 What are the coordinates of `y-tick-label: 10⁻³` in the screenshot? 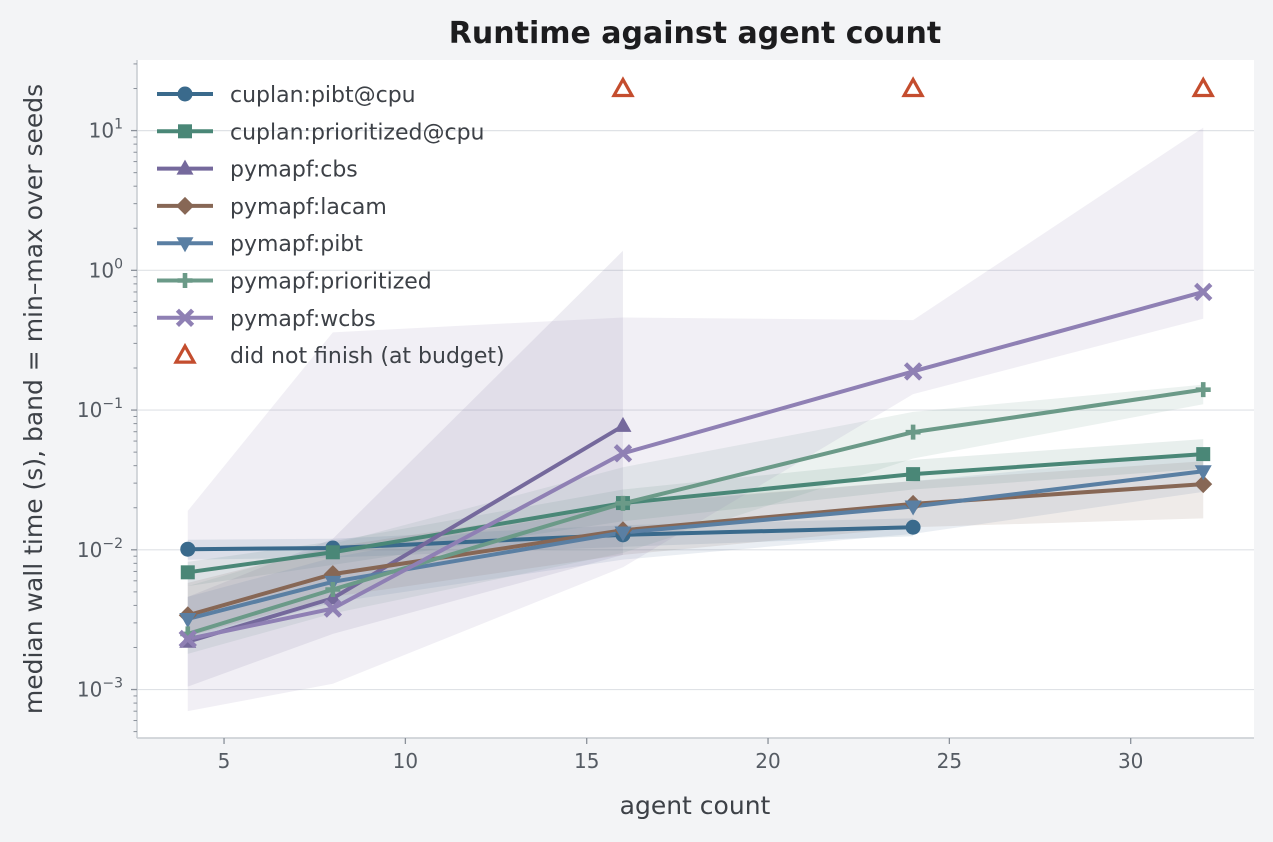 It's located at (100, 689).